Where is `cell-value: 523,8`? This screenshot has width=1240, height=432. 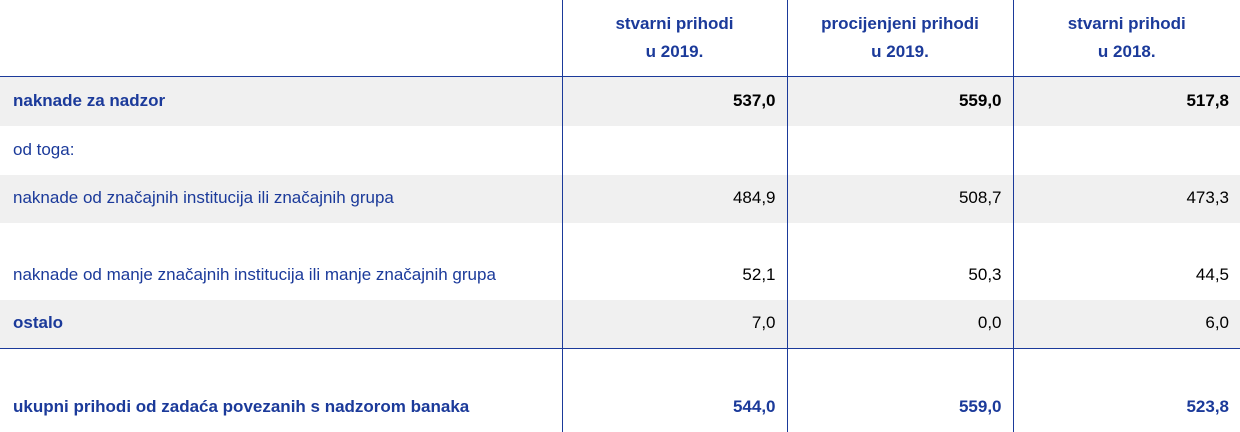
cell-value: 523,8 is located at coordinates (1126, 389).